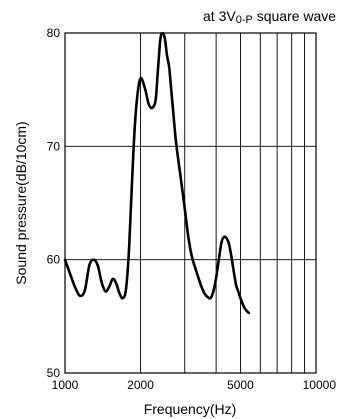 The image size is (354, 419). What do you see at coordinates (54, 33) in the screenshot?
I see `y-tick-label: 80` at bounding box center [54, 33].